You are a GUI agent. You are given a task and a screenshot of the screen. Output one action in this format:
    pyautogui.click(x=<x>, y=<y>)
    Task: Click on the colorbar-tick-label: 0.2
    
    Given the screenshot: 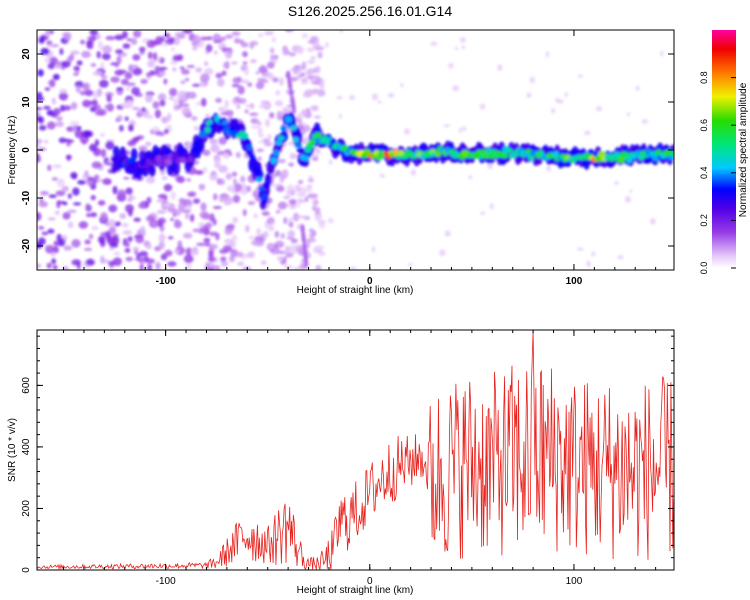 What is the action you would take?
    pyautogui.click(x=704, y=220)
    